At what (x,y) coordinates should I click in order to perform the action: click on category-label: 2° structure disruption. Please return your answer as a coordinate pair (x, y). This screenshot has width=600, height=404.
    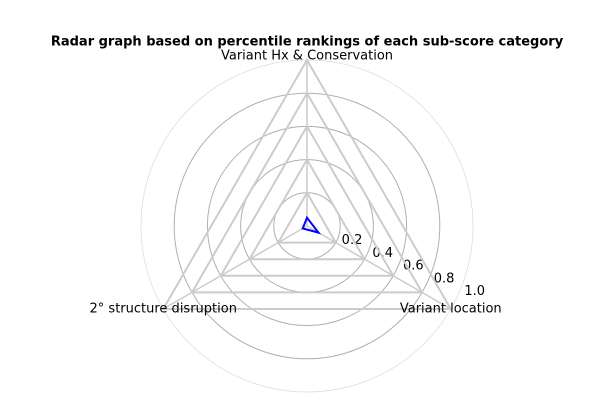
    Looking at the image, I should click on (163, 309).